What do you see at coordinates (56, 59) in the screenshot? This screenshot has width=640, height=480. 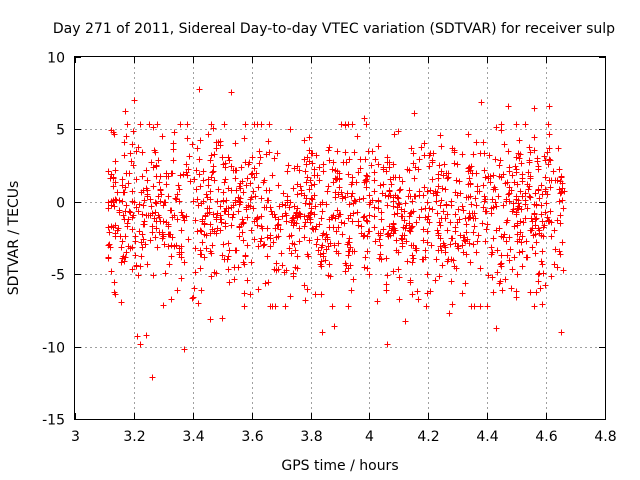 I see `y-tick-label: 10` at bounding box center [56, 59].